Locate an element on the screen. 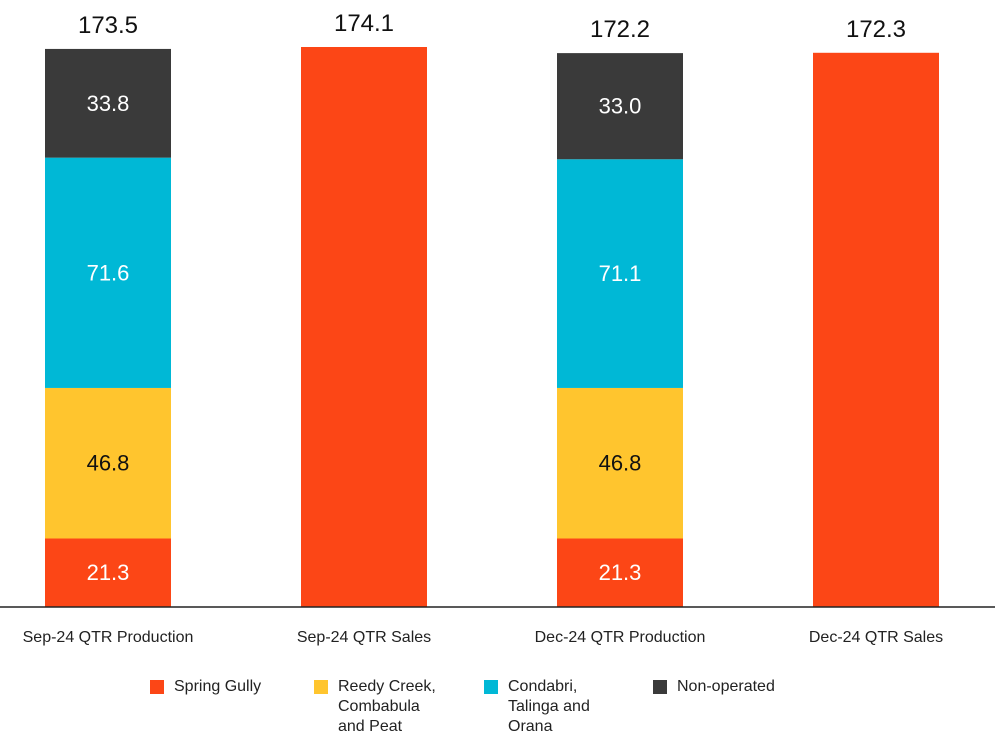 This screenshot has height=742, width=995. segment-label-3-4: 33.0 is located at coordinates (620, 106).